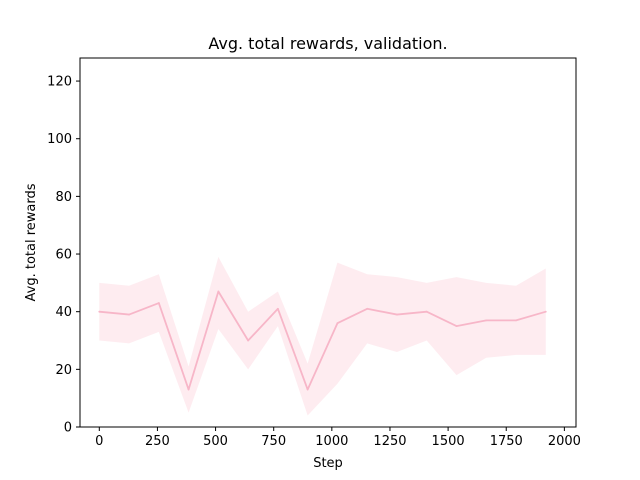 This screenshot has height=480, width=640. Describe the element at coordinates (99, 441) in the screenshot. I see `x-tick-label: 0` at that location.